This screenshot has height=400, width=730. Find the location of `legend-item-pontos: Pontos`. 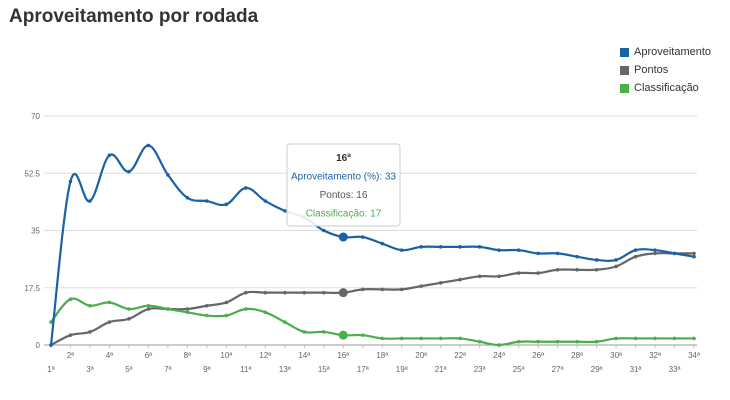

legend-item-pontos: Pontos is located at coordinates (665, 70).